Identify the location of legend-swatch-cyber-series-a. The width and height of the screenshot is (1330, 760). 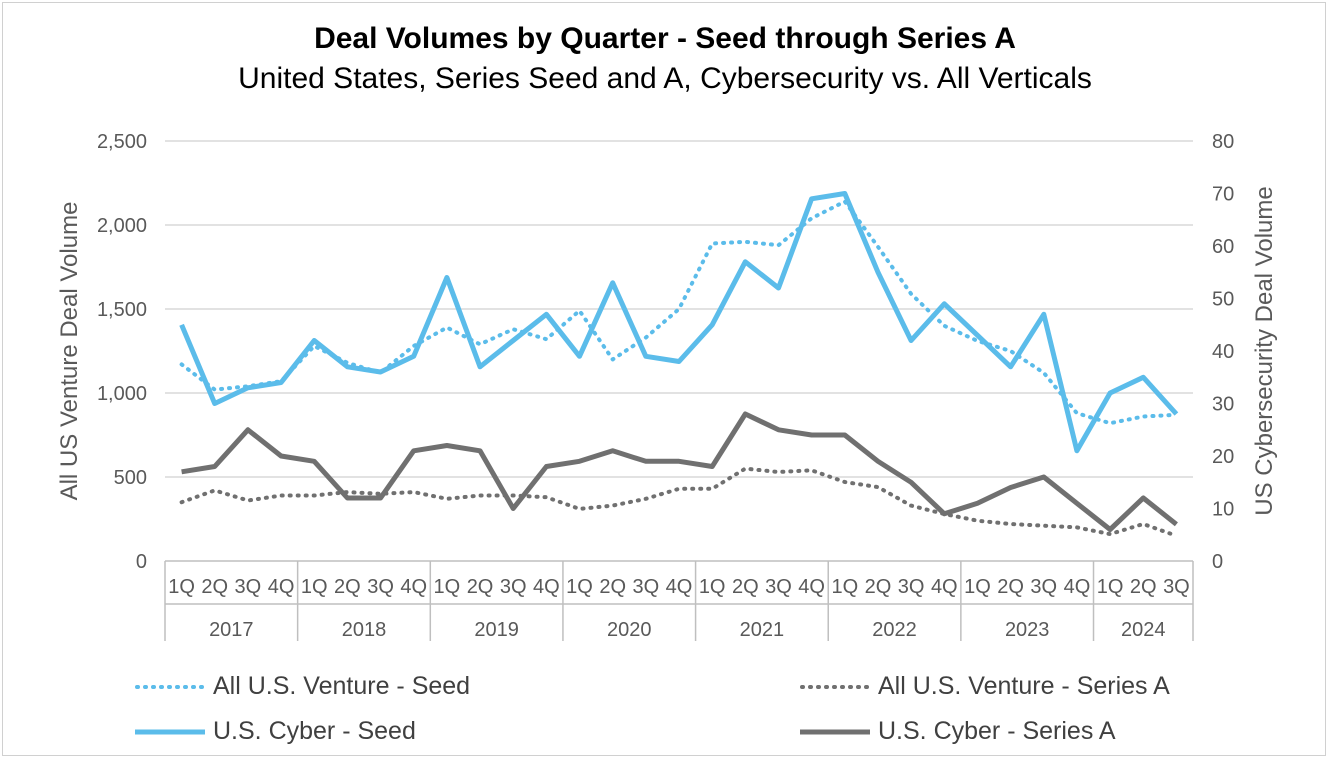
(835, 731).